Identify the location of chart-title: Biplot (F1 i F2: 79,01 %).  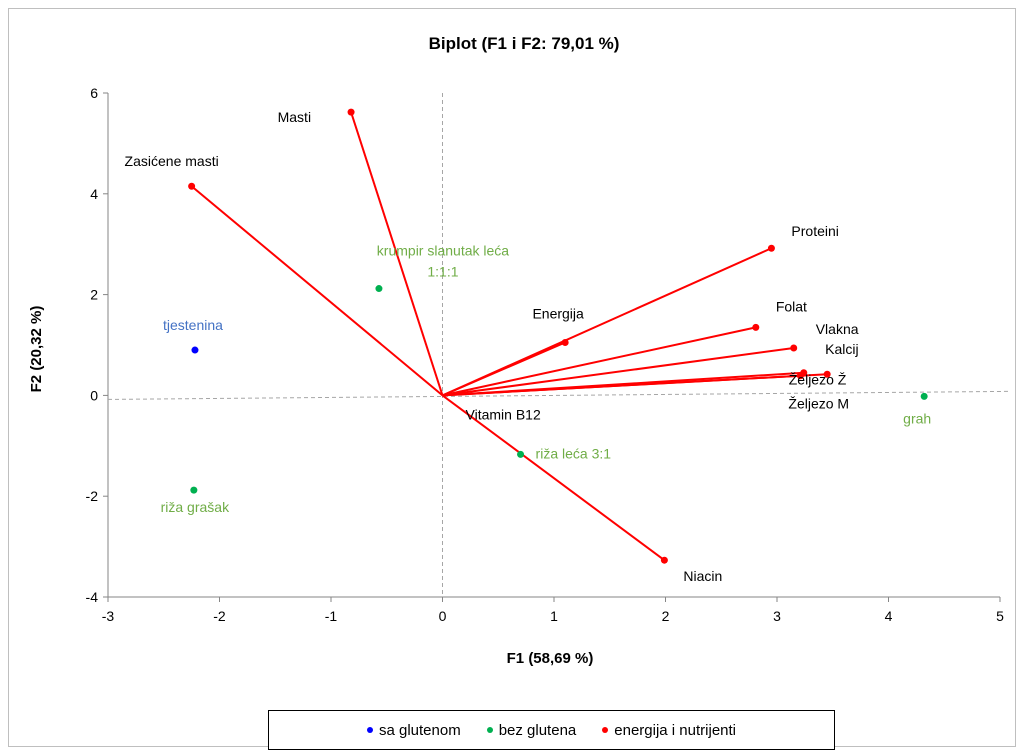
(524, 43).